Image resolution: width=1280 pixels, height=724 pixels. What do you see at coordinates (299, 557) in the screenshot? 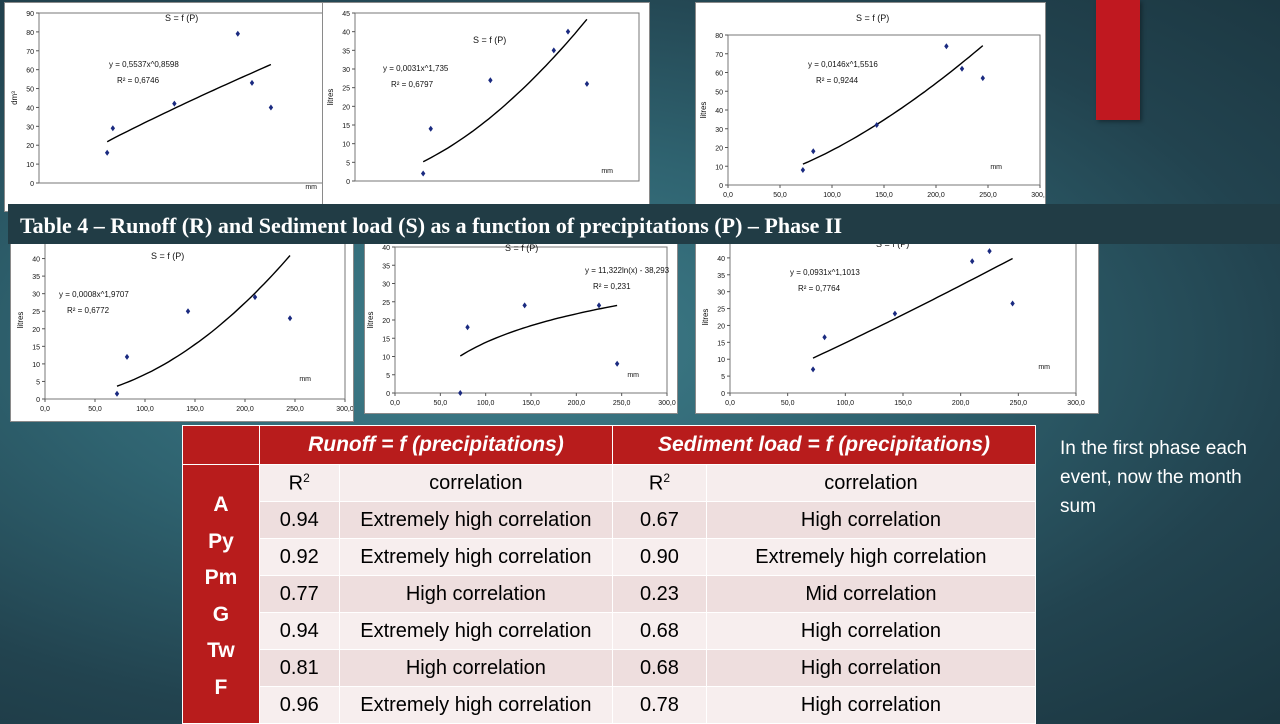
I see `runoff-r2-cell: 0.92` at bounding box center [299, 557].